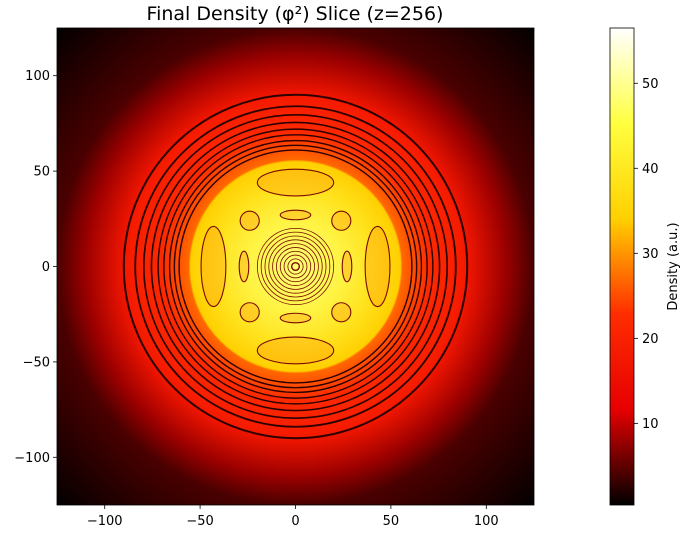 The height and width of the screenshot is (537, 689). What do you see at coordinates (46, 267) in the screenshot?
I see `y-tick-label: 0` at bounding box center [46, 267].